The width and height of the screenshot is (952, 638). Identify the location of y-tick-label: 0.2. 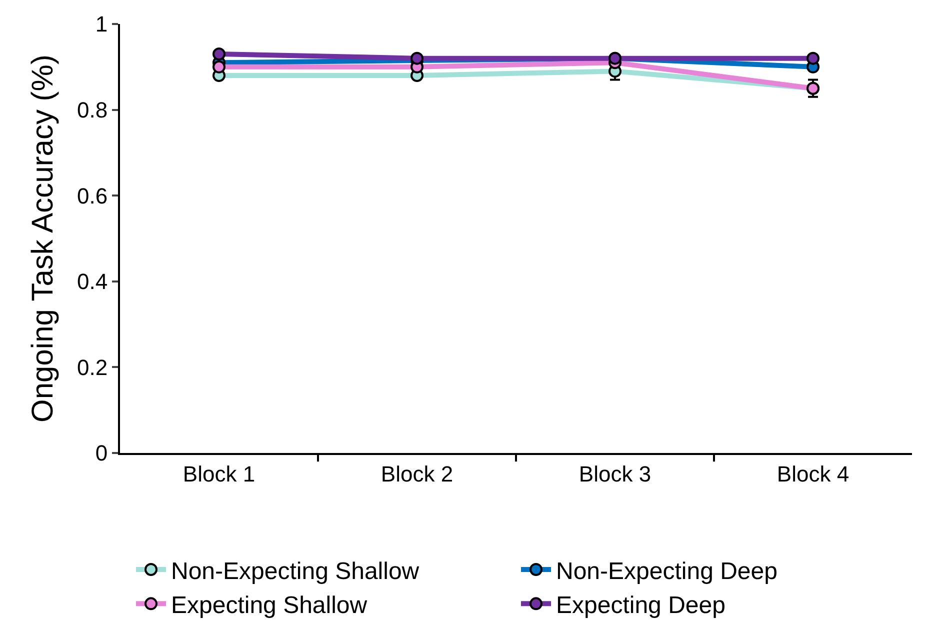
(92, 367).